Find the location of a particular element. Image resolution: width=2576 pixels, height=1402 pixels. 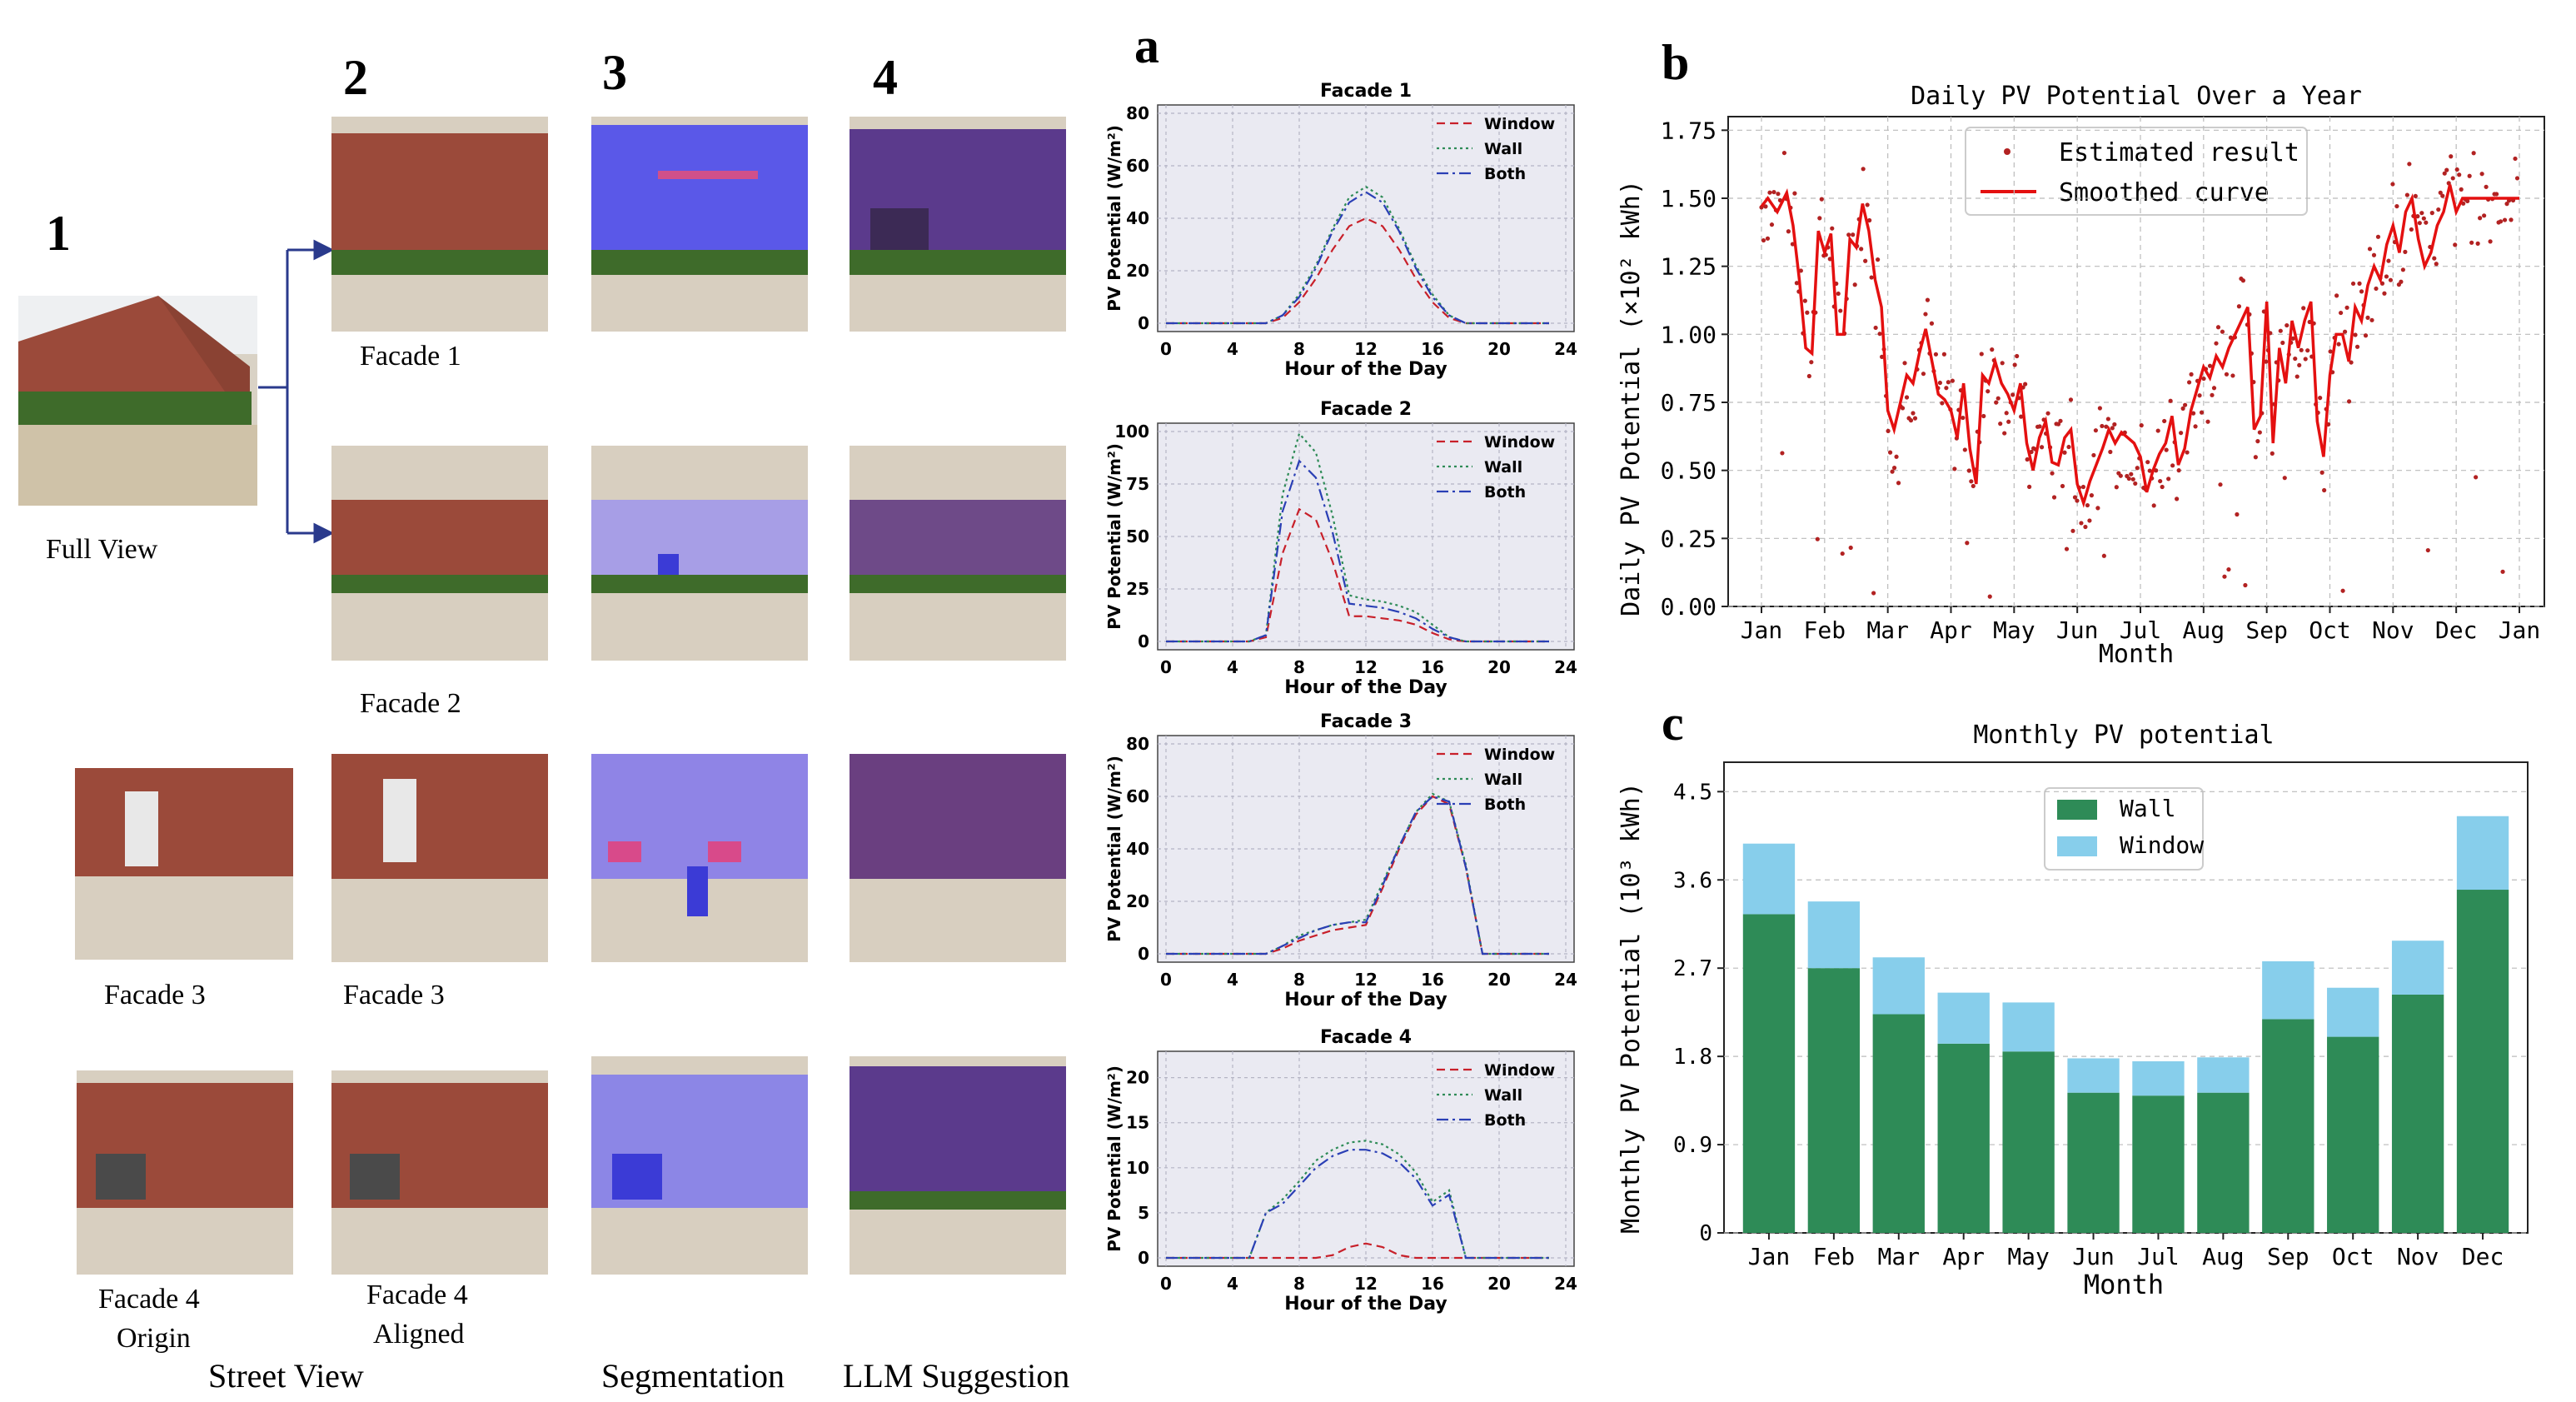

col-number-4: 4 is located at coordinates (885, 77).